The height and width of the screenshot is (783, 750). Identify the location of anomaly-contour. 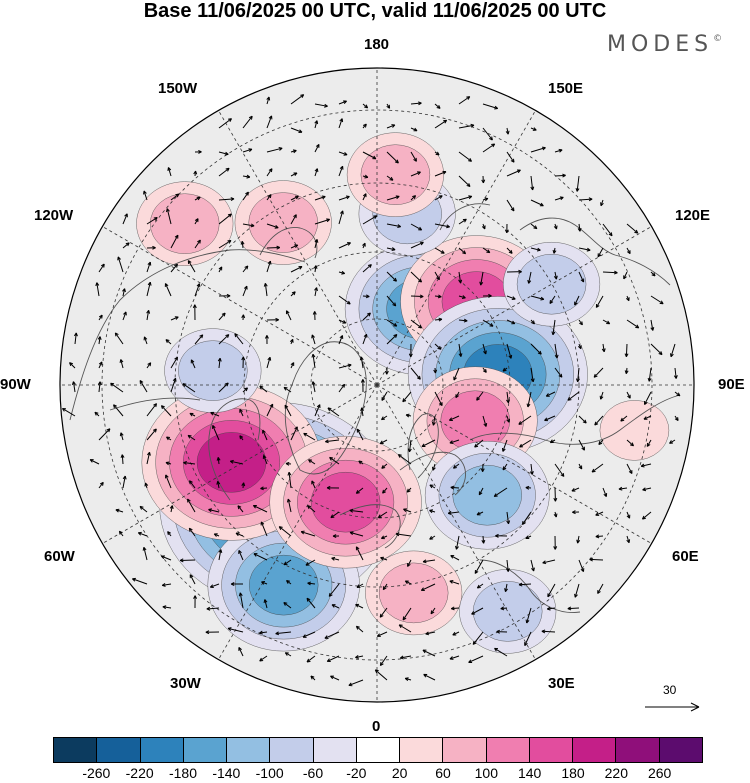
(487, 495).